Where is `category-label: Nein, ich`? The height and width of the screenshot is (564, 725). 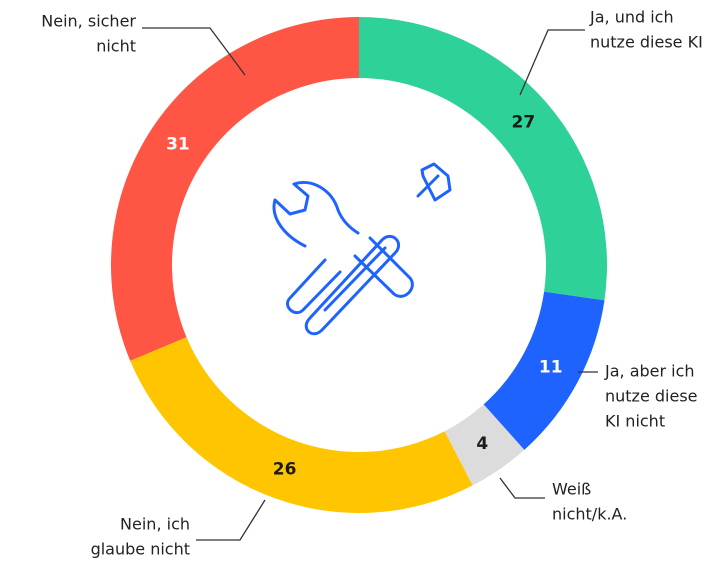 category-label: Nein, ich is located at coordinates (155, 524).